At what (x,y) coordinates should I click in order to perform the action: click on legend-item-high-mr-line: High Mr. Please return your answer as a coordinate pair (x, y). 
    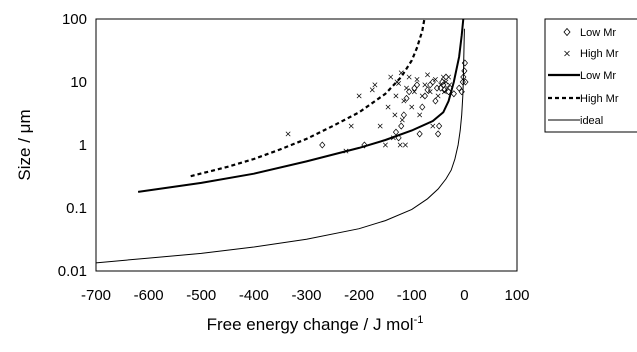
    Looking at the image, I should click on (583, 99).